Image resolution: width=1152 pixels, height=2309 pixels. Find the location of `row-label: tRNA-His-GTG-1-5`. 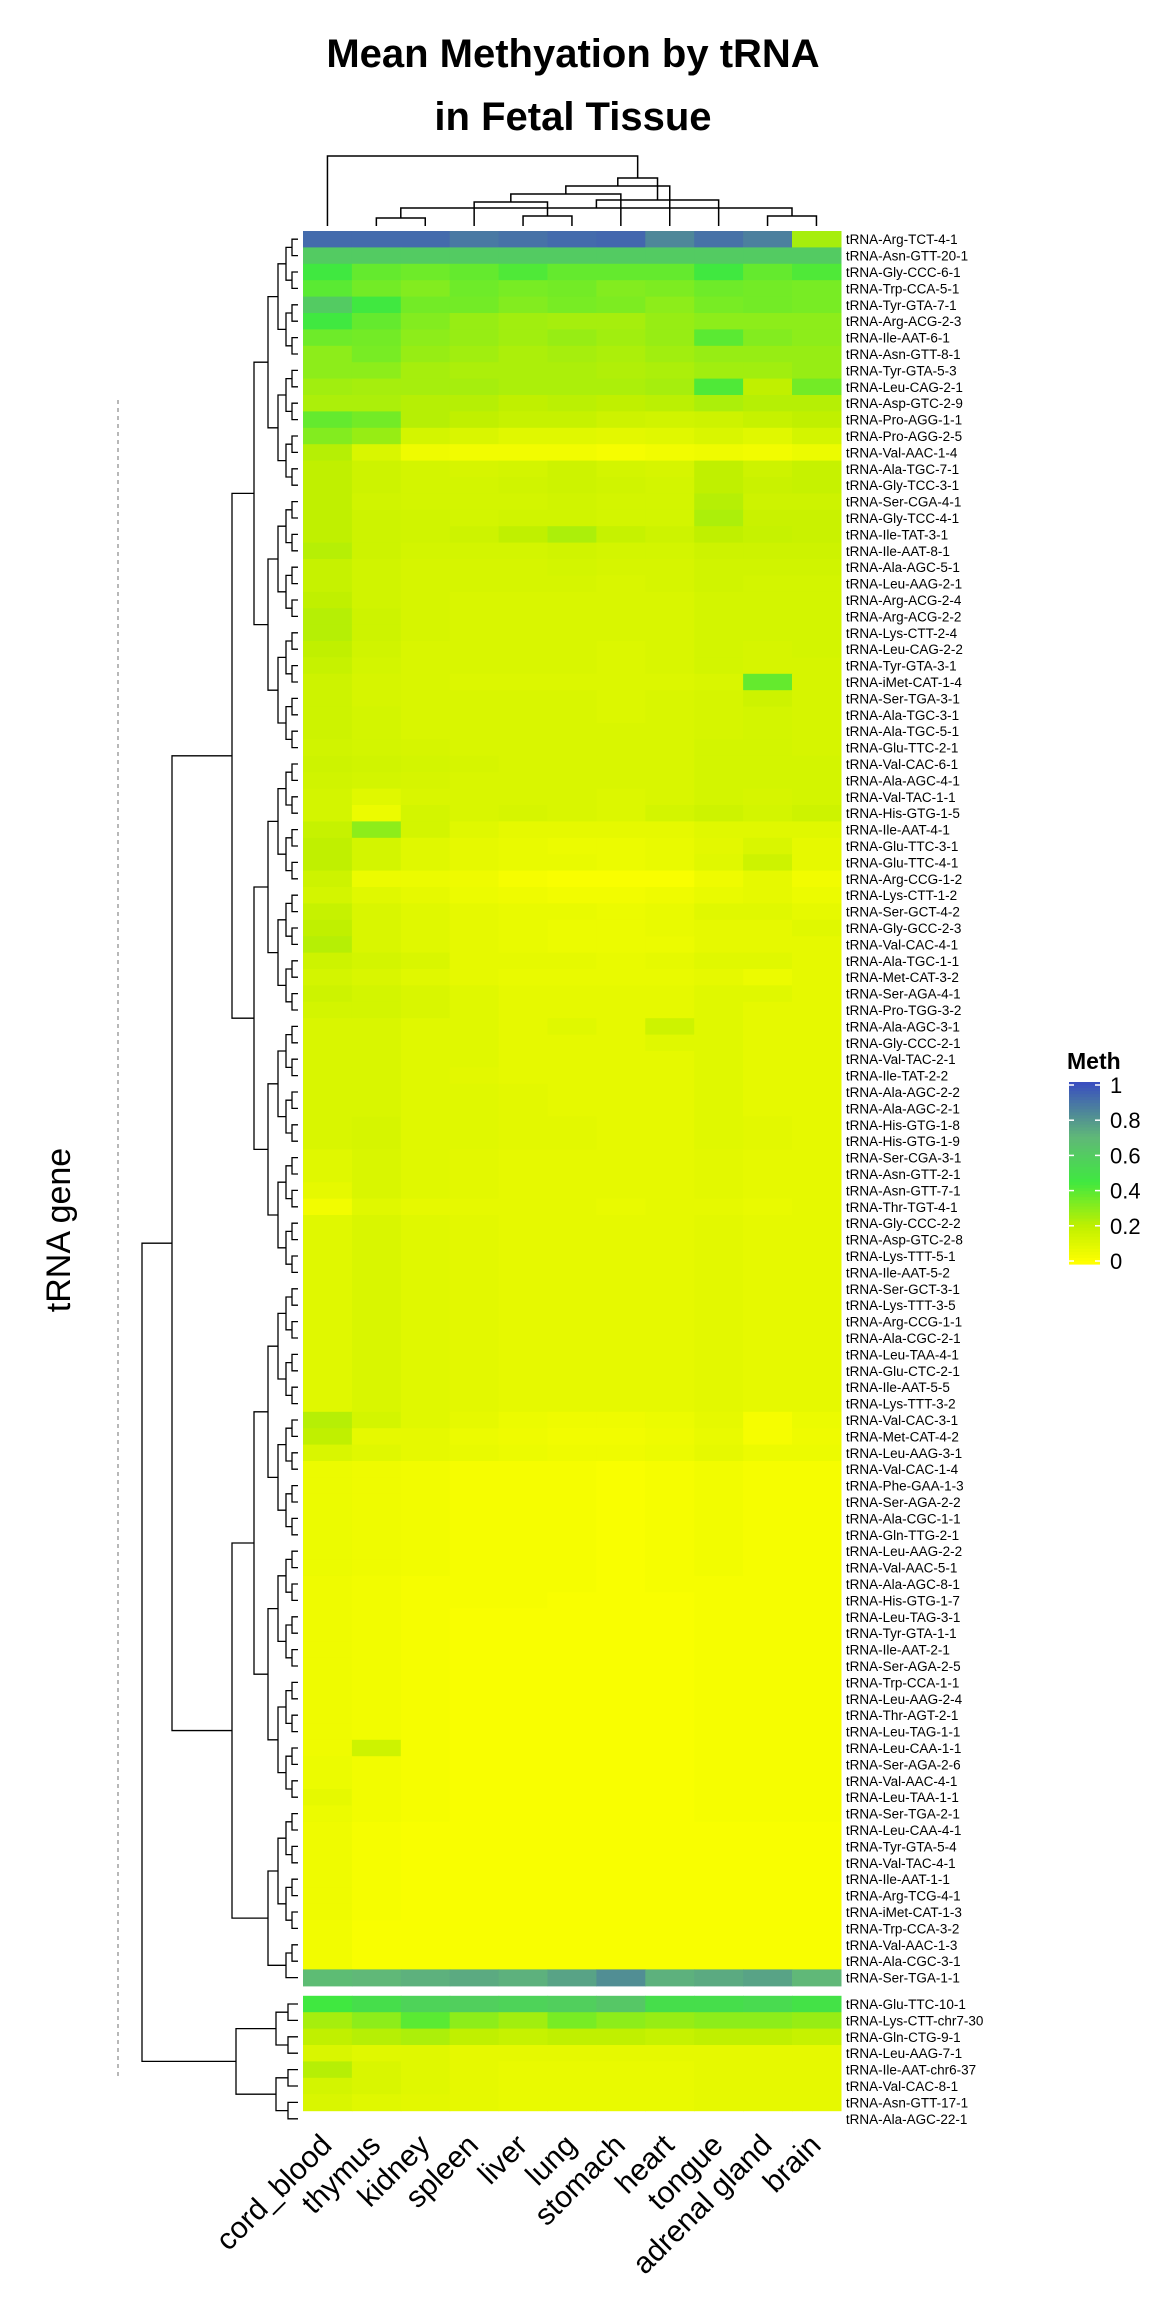

row-label: tRNA-His-GTG-1-5 is located at coordinates (903, 813).